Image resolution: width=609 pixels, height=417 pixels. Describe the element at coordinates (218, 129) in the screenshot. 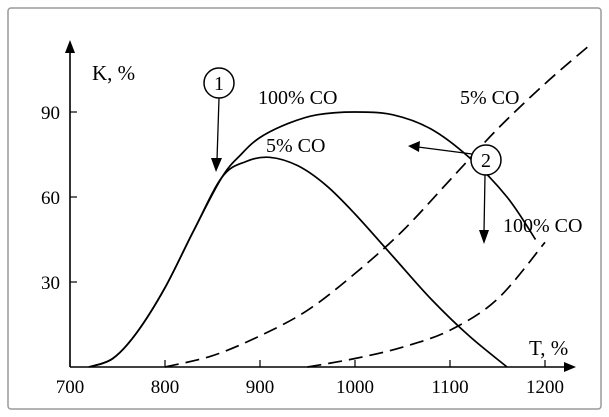

I see `marker-1-arrow-line` at that location.